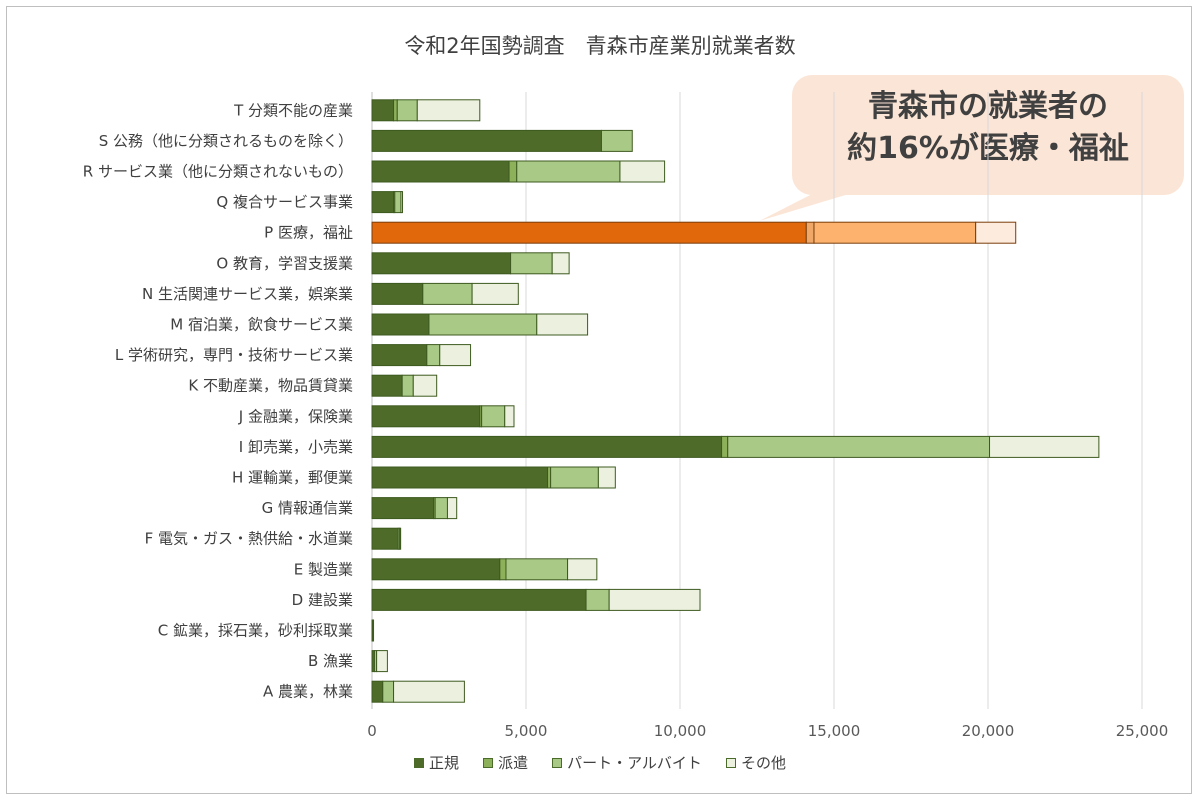 Image resolution: width=1200 pixels, height=800 pixels. Describe the element at coordinates (513, 763) in the screenshot. I see `legend-label: 派遣` at that location.